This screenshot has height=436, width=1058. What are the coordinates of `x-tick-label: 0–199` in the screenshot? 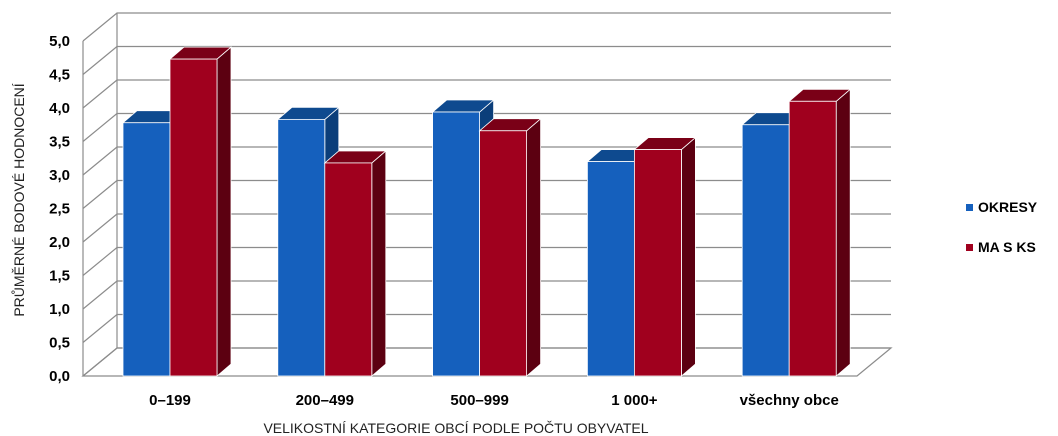 It's located at (170, 400).